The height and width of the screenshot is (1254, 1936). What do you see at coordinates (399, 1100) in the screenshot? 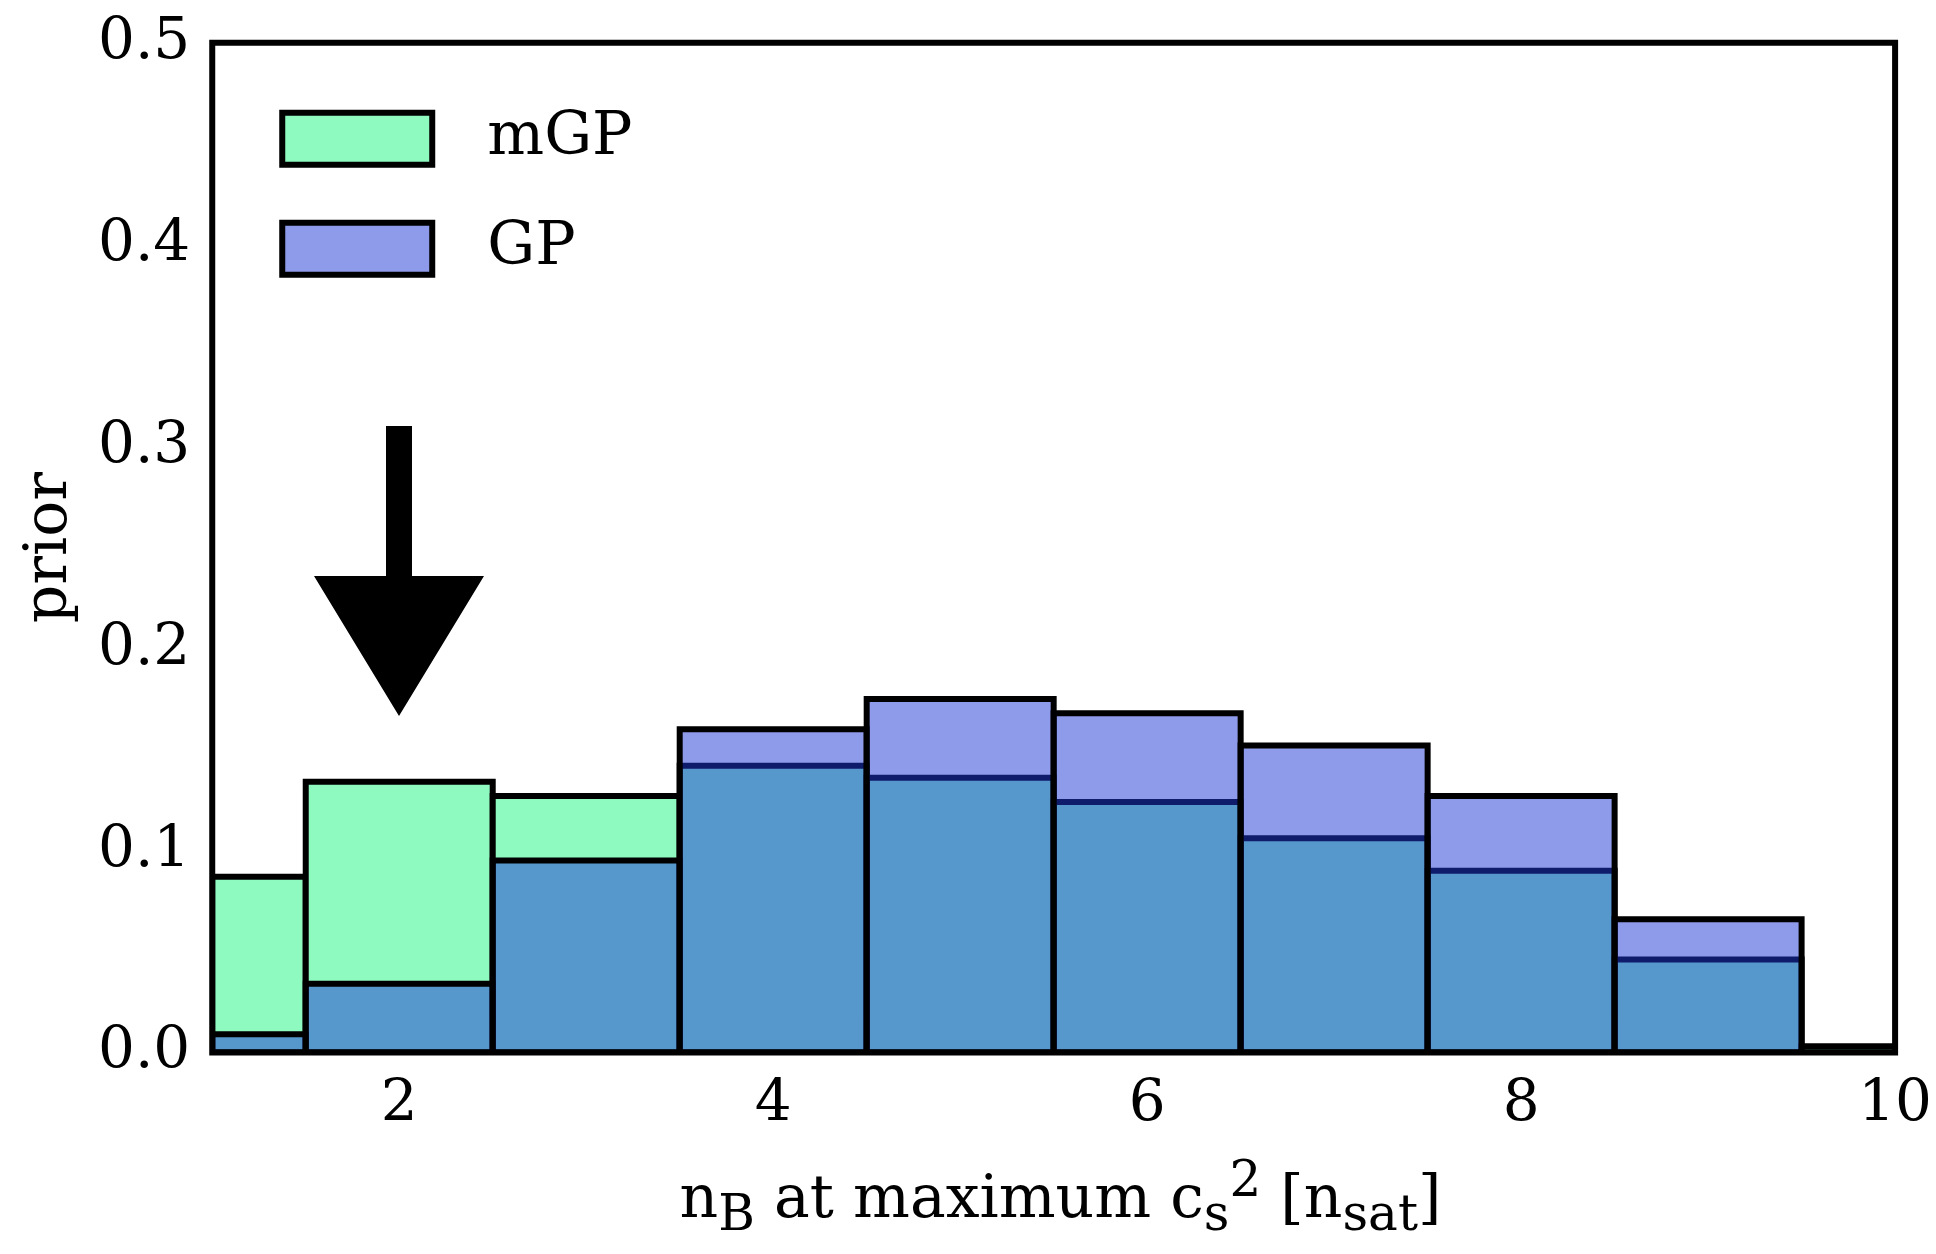
I see `x-tick-label: 2` at bounding box center [399, 1100].